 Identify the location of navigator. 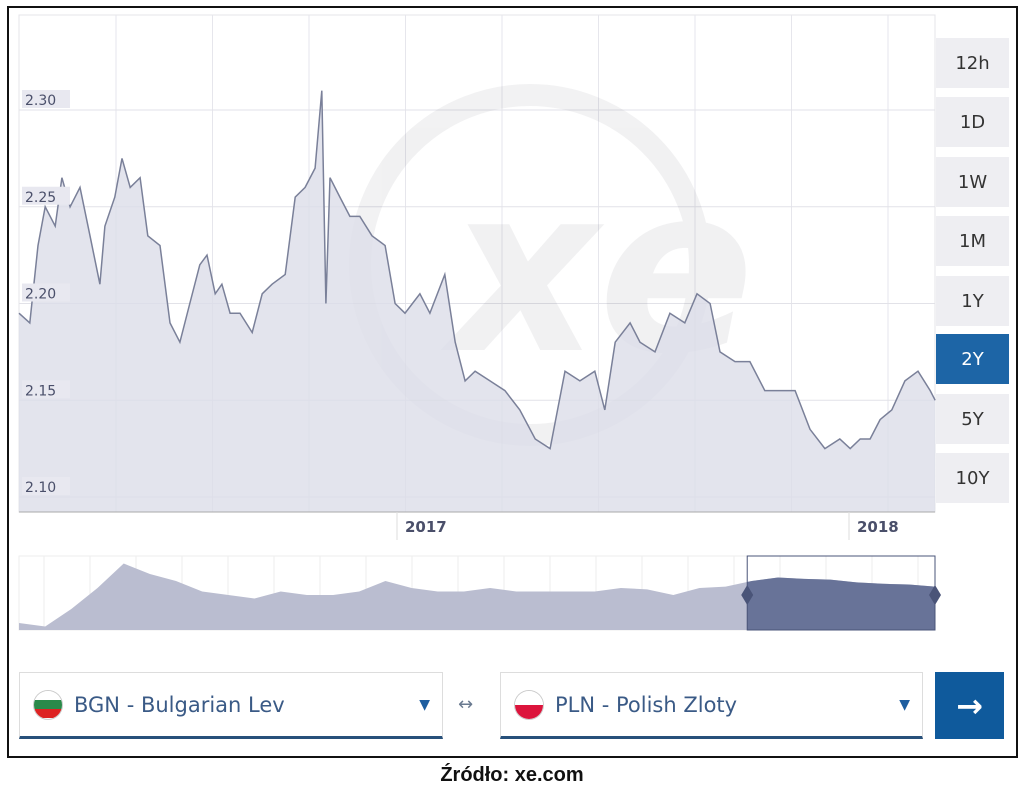
(479, 593).